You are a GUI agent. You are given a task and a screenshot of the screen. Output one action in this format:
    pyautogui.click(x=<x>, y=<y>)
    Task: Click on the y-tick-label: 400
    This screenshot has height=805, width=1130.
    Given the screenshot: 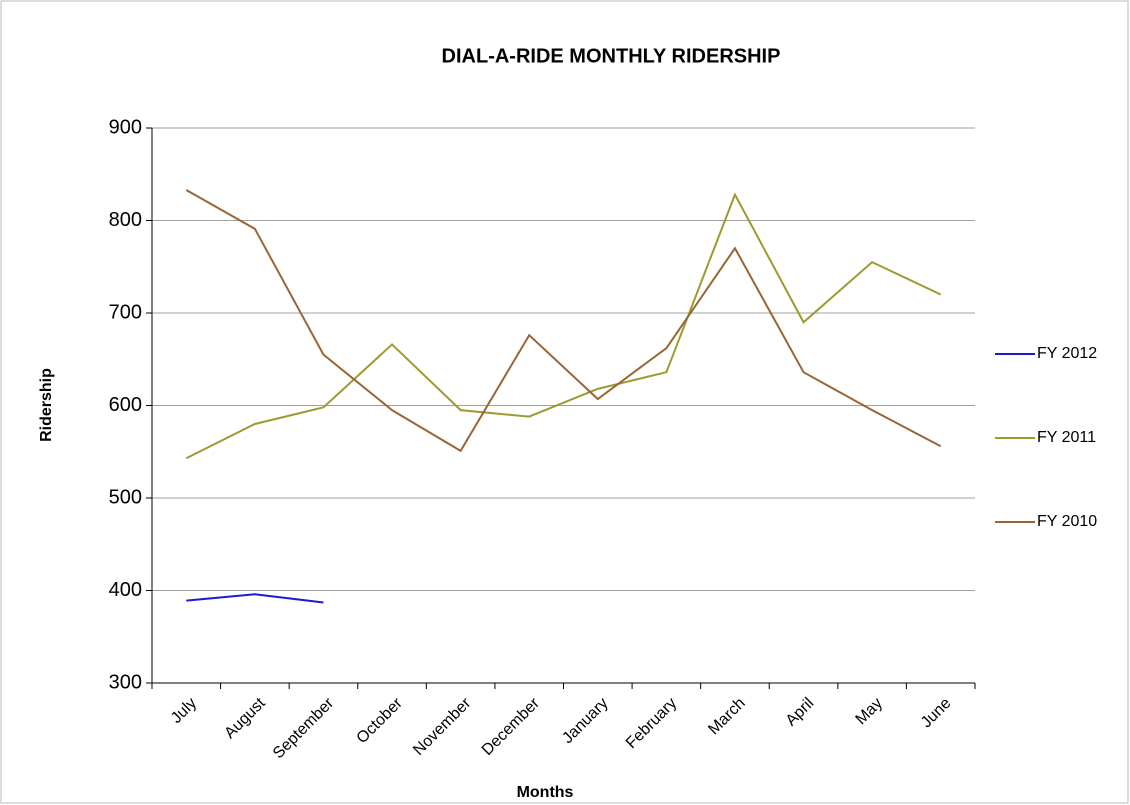 What is the action you would take?
    pyautogui.click(x=125, y=590)
    